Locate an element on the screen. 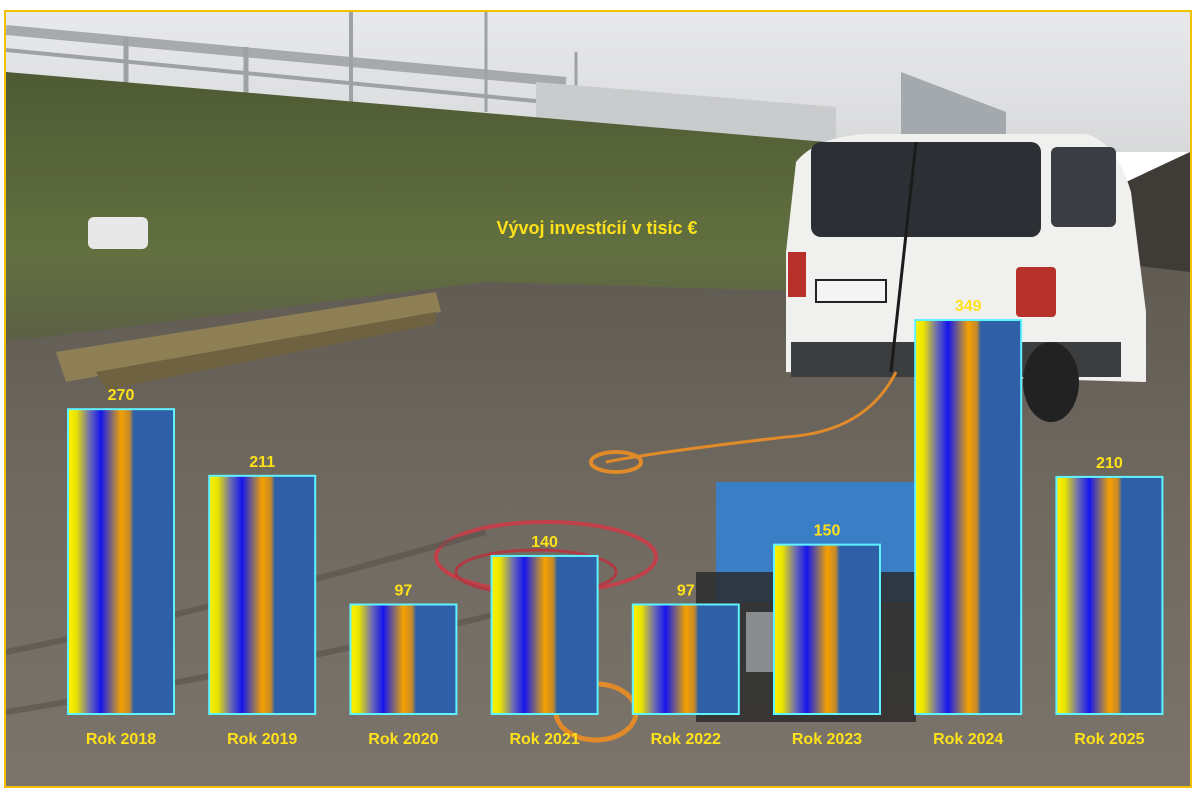  bar-rok-2023 is located at coordinates (827, 629).